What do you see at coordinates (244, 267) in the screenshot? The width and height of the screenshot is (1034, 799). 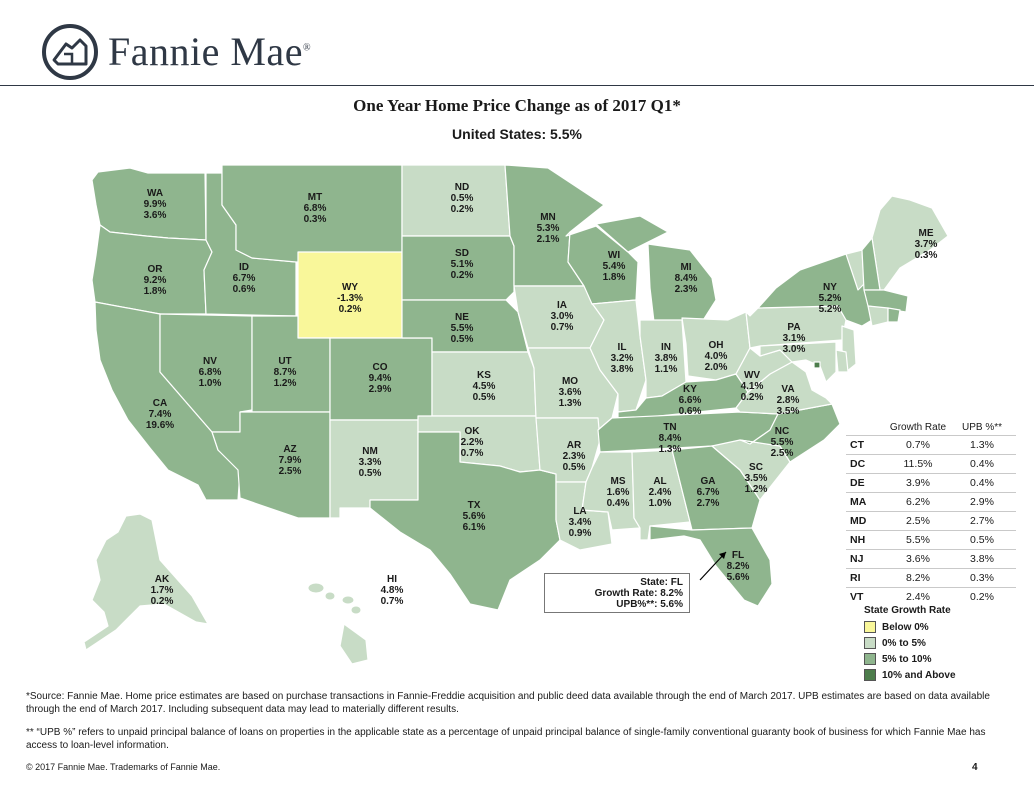 I see `state-label-abbr: ID` at bounding box center [244, 267].